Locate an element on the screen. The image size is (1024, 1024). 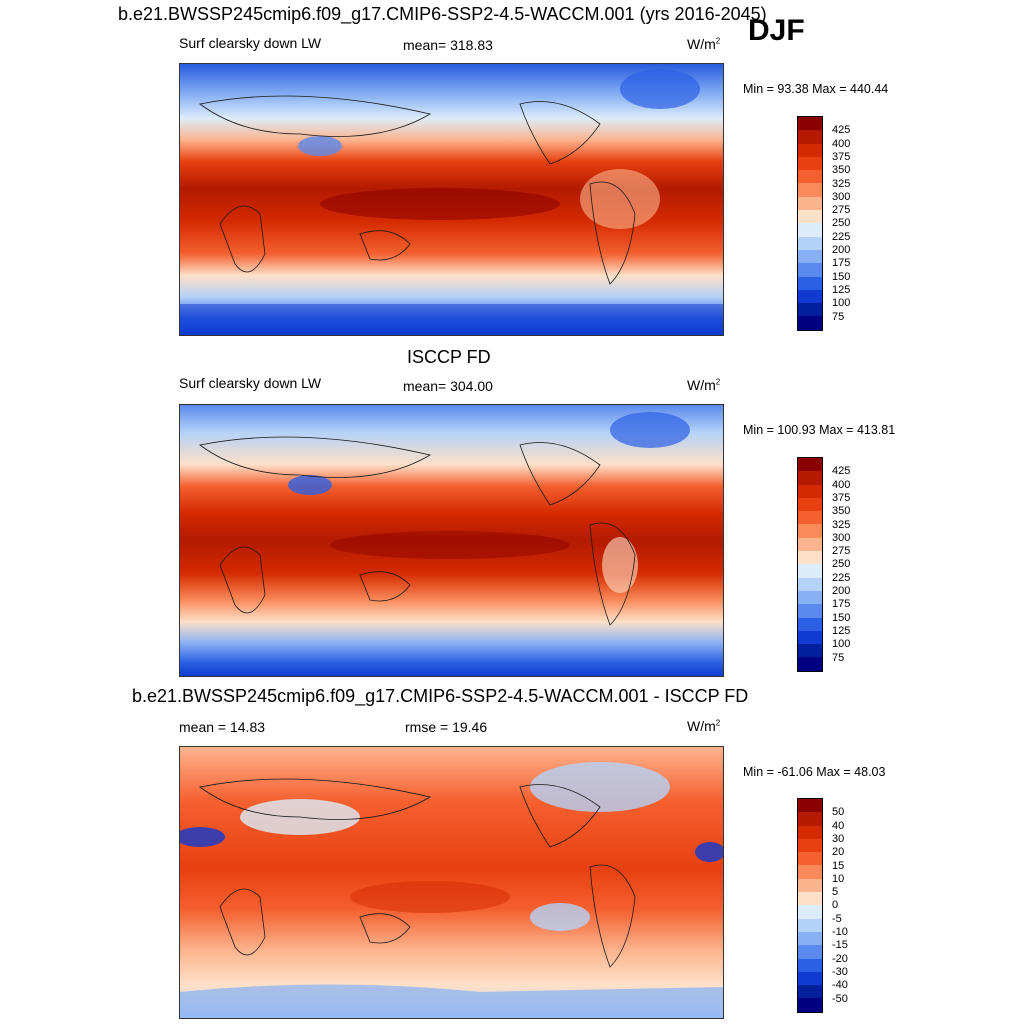
colorbar-tick-label: 5 is located at coordinates (835, 892).